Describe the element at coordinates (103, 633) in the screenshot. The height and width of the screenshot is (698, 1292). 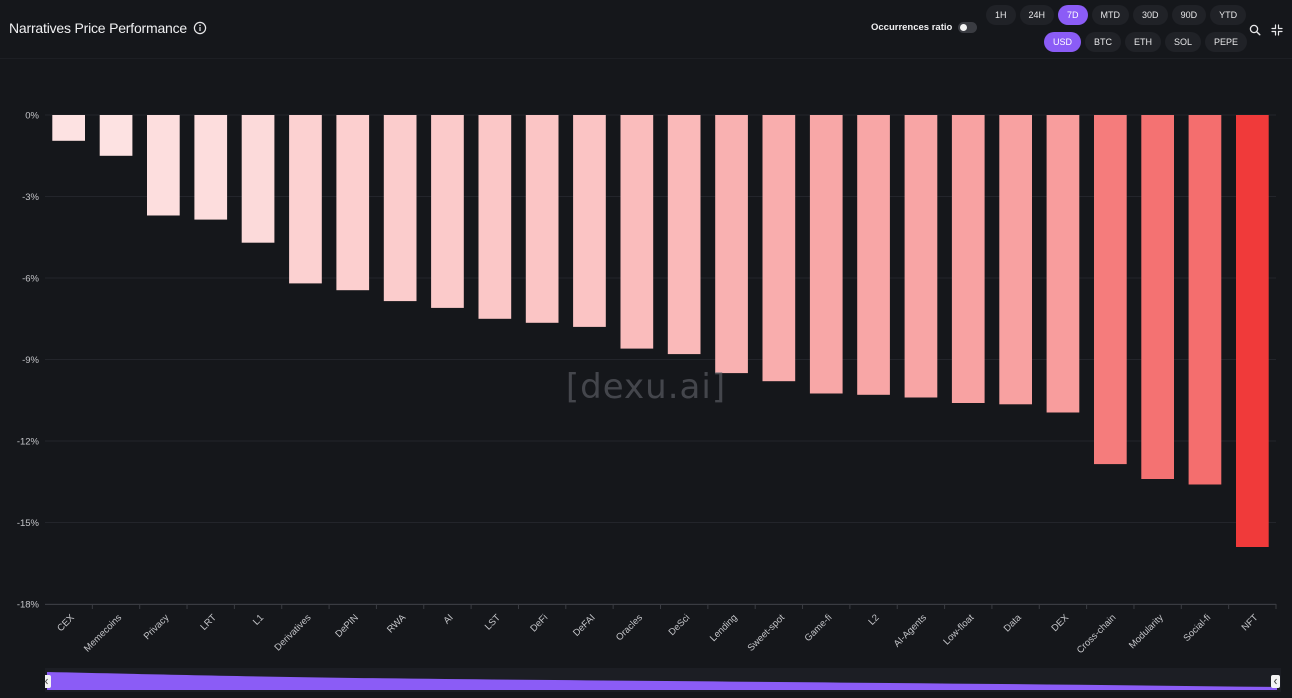
I see `x-tick-label: Memecoins` at that location.